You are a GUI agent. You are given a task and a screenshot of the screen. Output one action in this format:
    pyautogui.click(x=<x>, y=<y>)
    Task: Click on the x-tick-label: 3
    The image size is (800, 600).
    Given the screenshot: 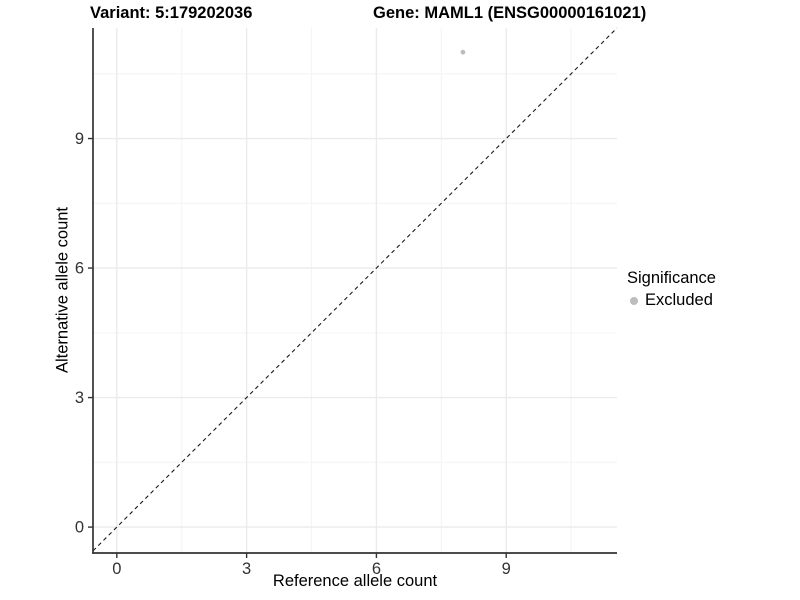 What is the action you would take?
    pyautogui.click(x=246, y=569)
    